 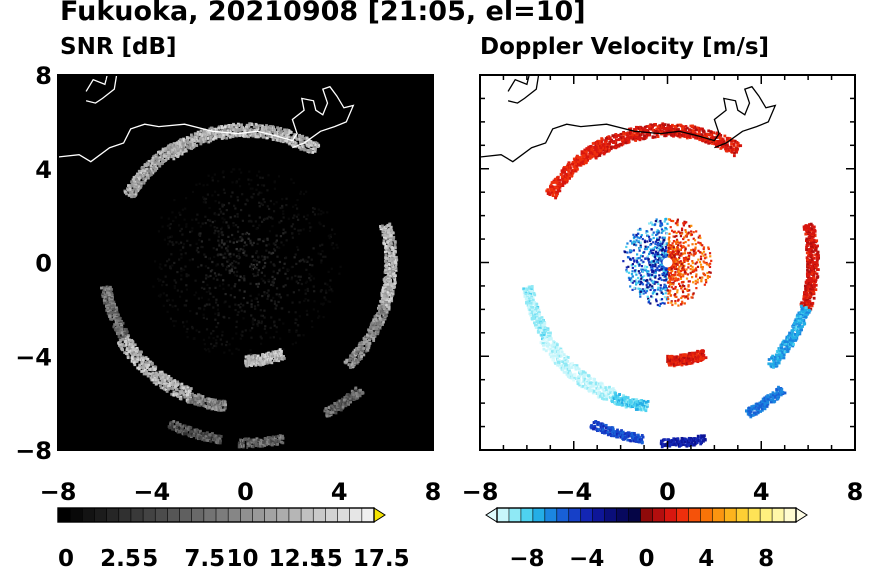 I want to click on doppler-echo-pixel, so click(x=702, y=134).